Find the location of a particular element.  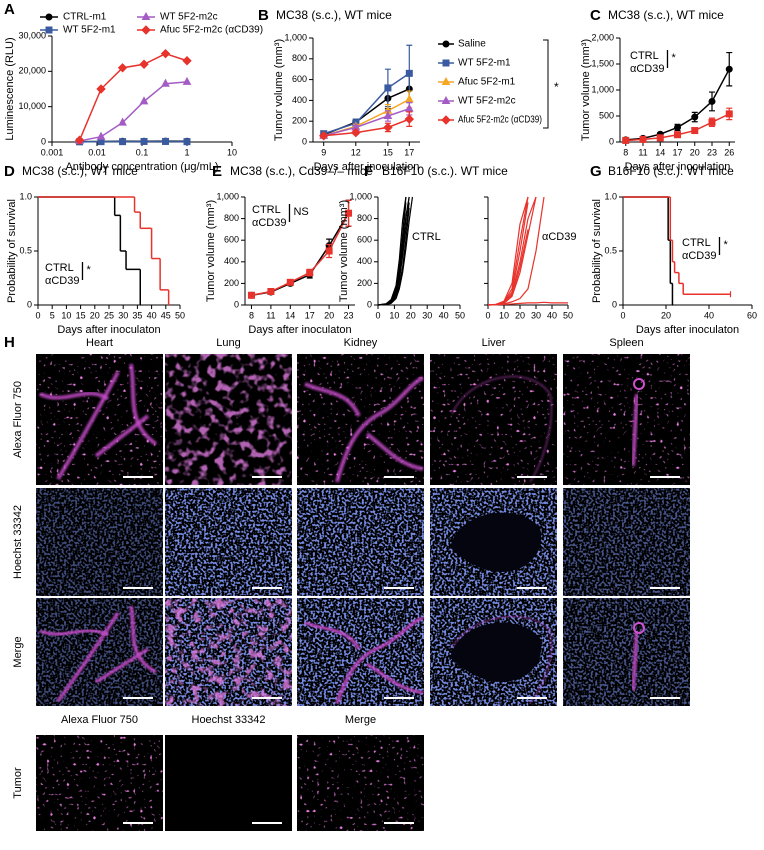

x-tick-label: 10 is located at coordinates (394, 315).